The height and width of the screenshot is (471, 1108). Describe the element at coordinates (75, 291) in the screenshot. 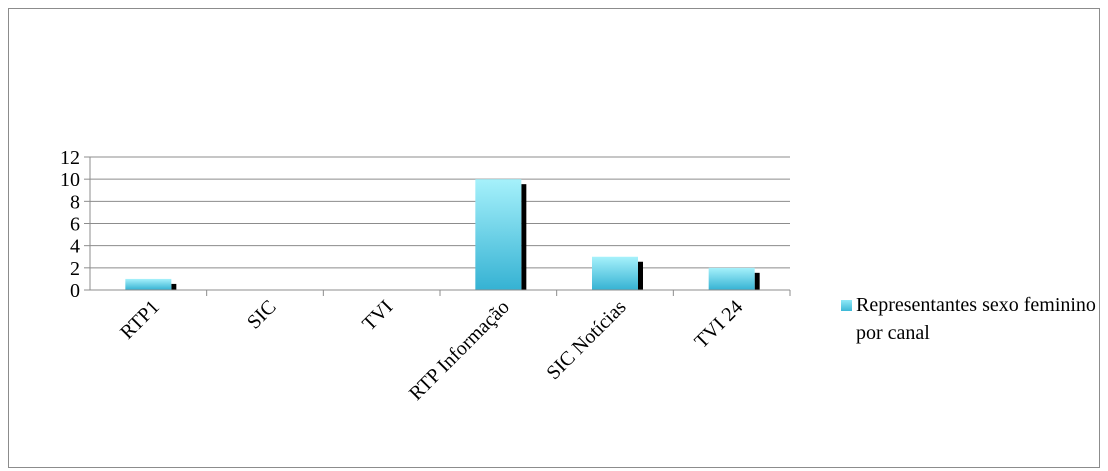

I see `y-tick-label: 0` at that location.